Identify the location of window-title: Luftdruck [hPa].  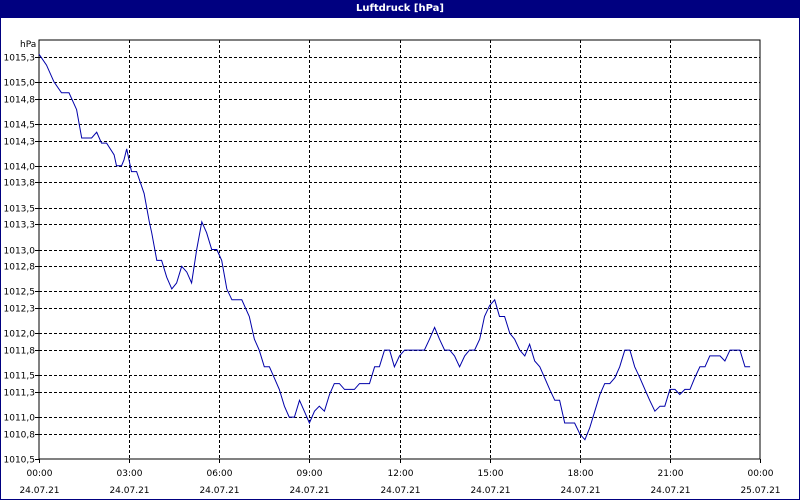
(400, 9).